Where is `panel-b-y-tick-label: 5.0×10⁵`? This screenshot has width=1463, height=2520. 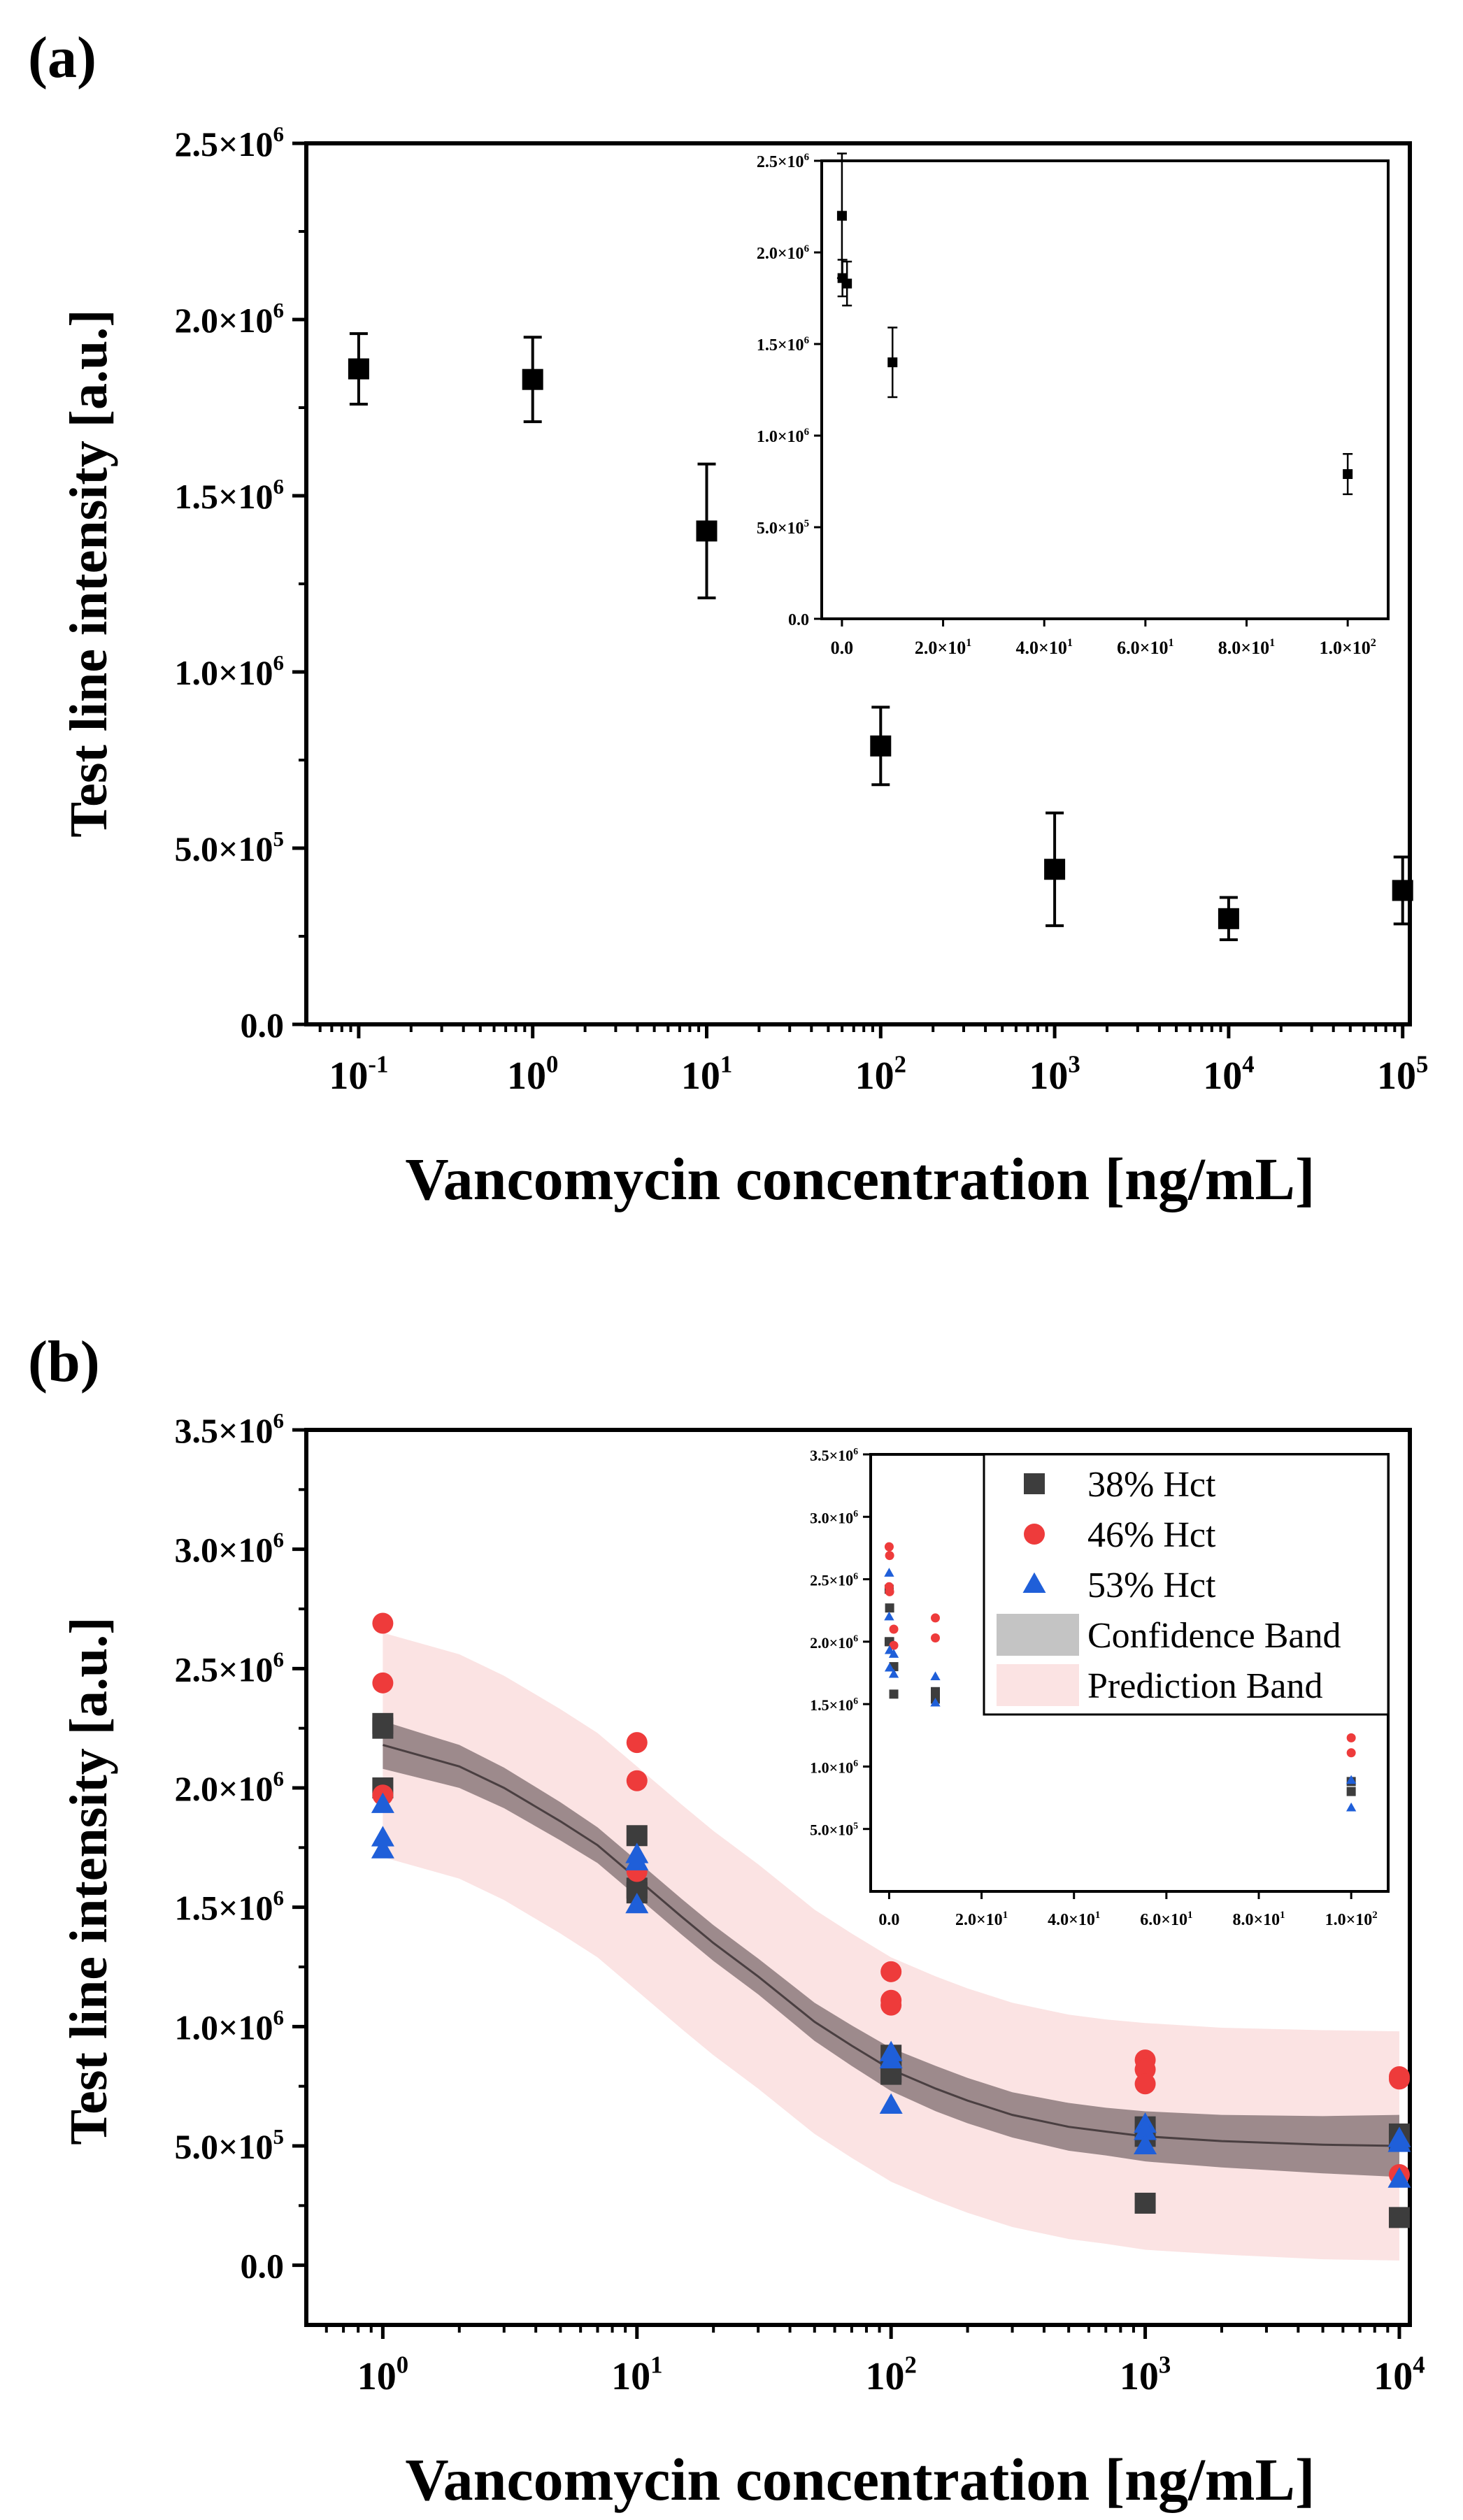
panel-b-y-tick-label: 5.0×10⁵ is located at coordinates (230, 2145).